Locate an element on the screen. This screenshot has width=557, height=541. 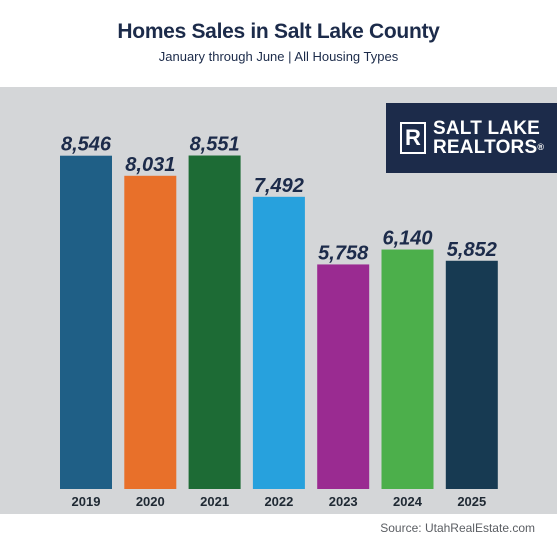
logo-text: SALT LAKE REALTORS® is located at coordinates (488, 138).